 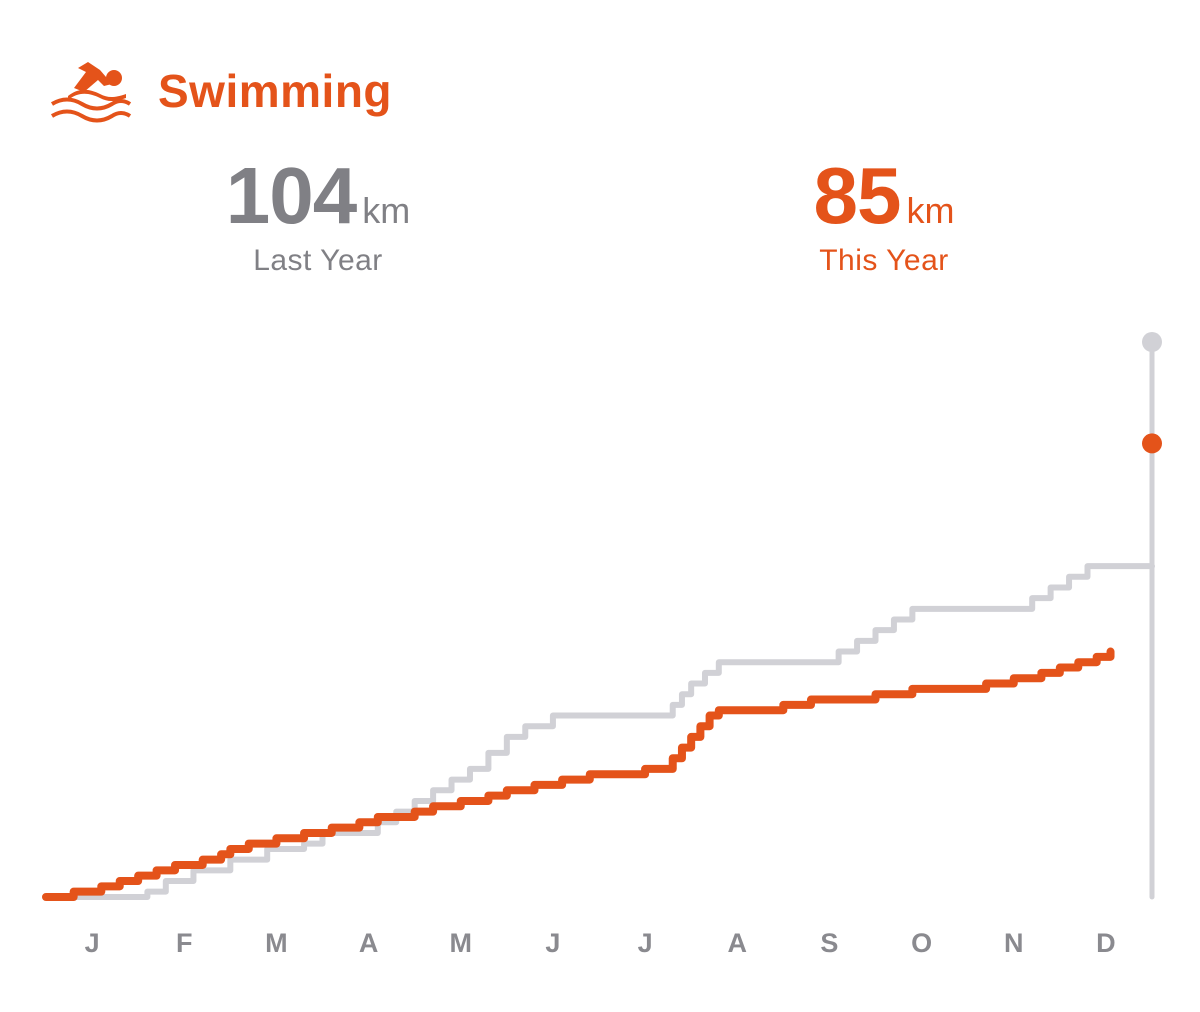 I want to click on this-year-caption: This Year, so click(x=884, y=260).